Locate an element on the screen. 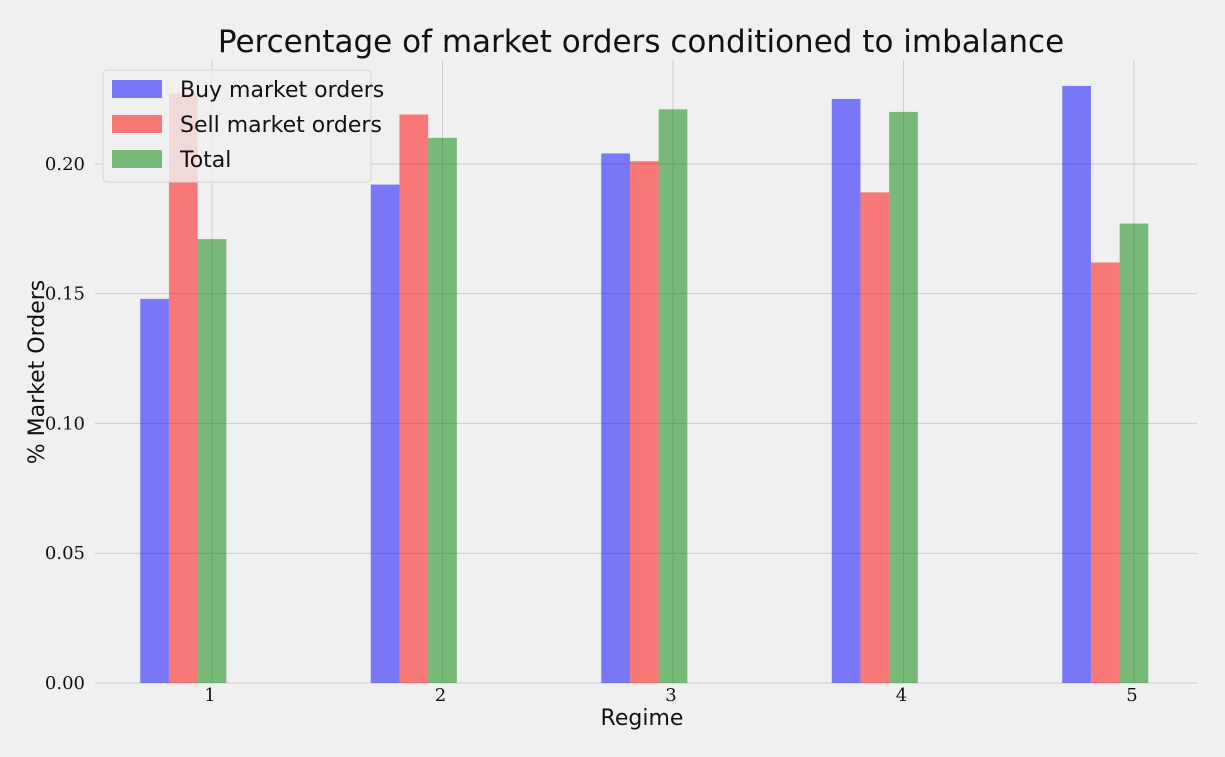 This screenshot has width=1225, height=757. x-tick-labels: 1 2 3 4 5 is located at coordinates (670, 695).